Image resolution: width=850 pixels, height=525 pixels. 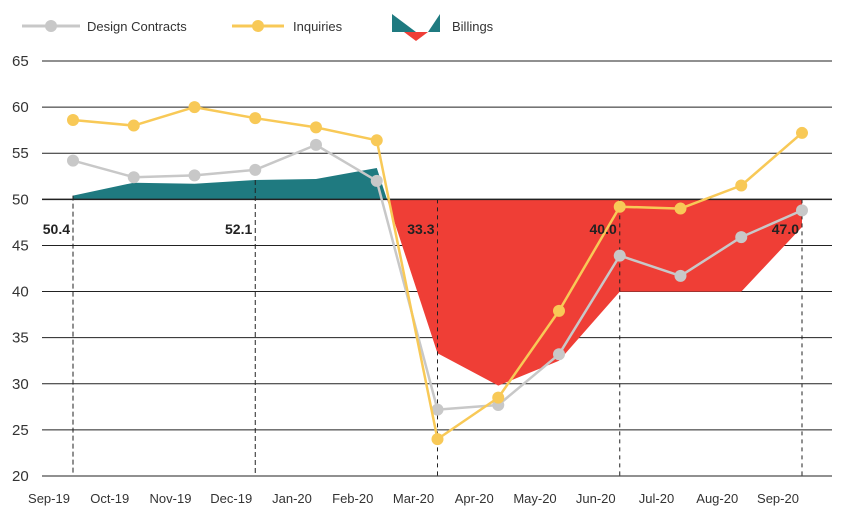 What do you see at coordinates (20, 269) in the screenshot?
I see `y-axis-ticks: 20 25 30 35 40 45 50 55 60 65` at bounding box center [20, 269].